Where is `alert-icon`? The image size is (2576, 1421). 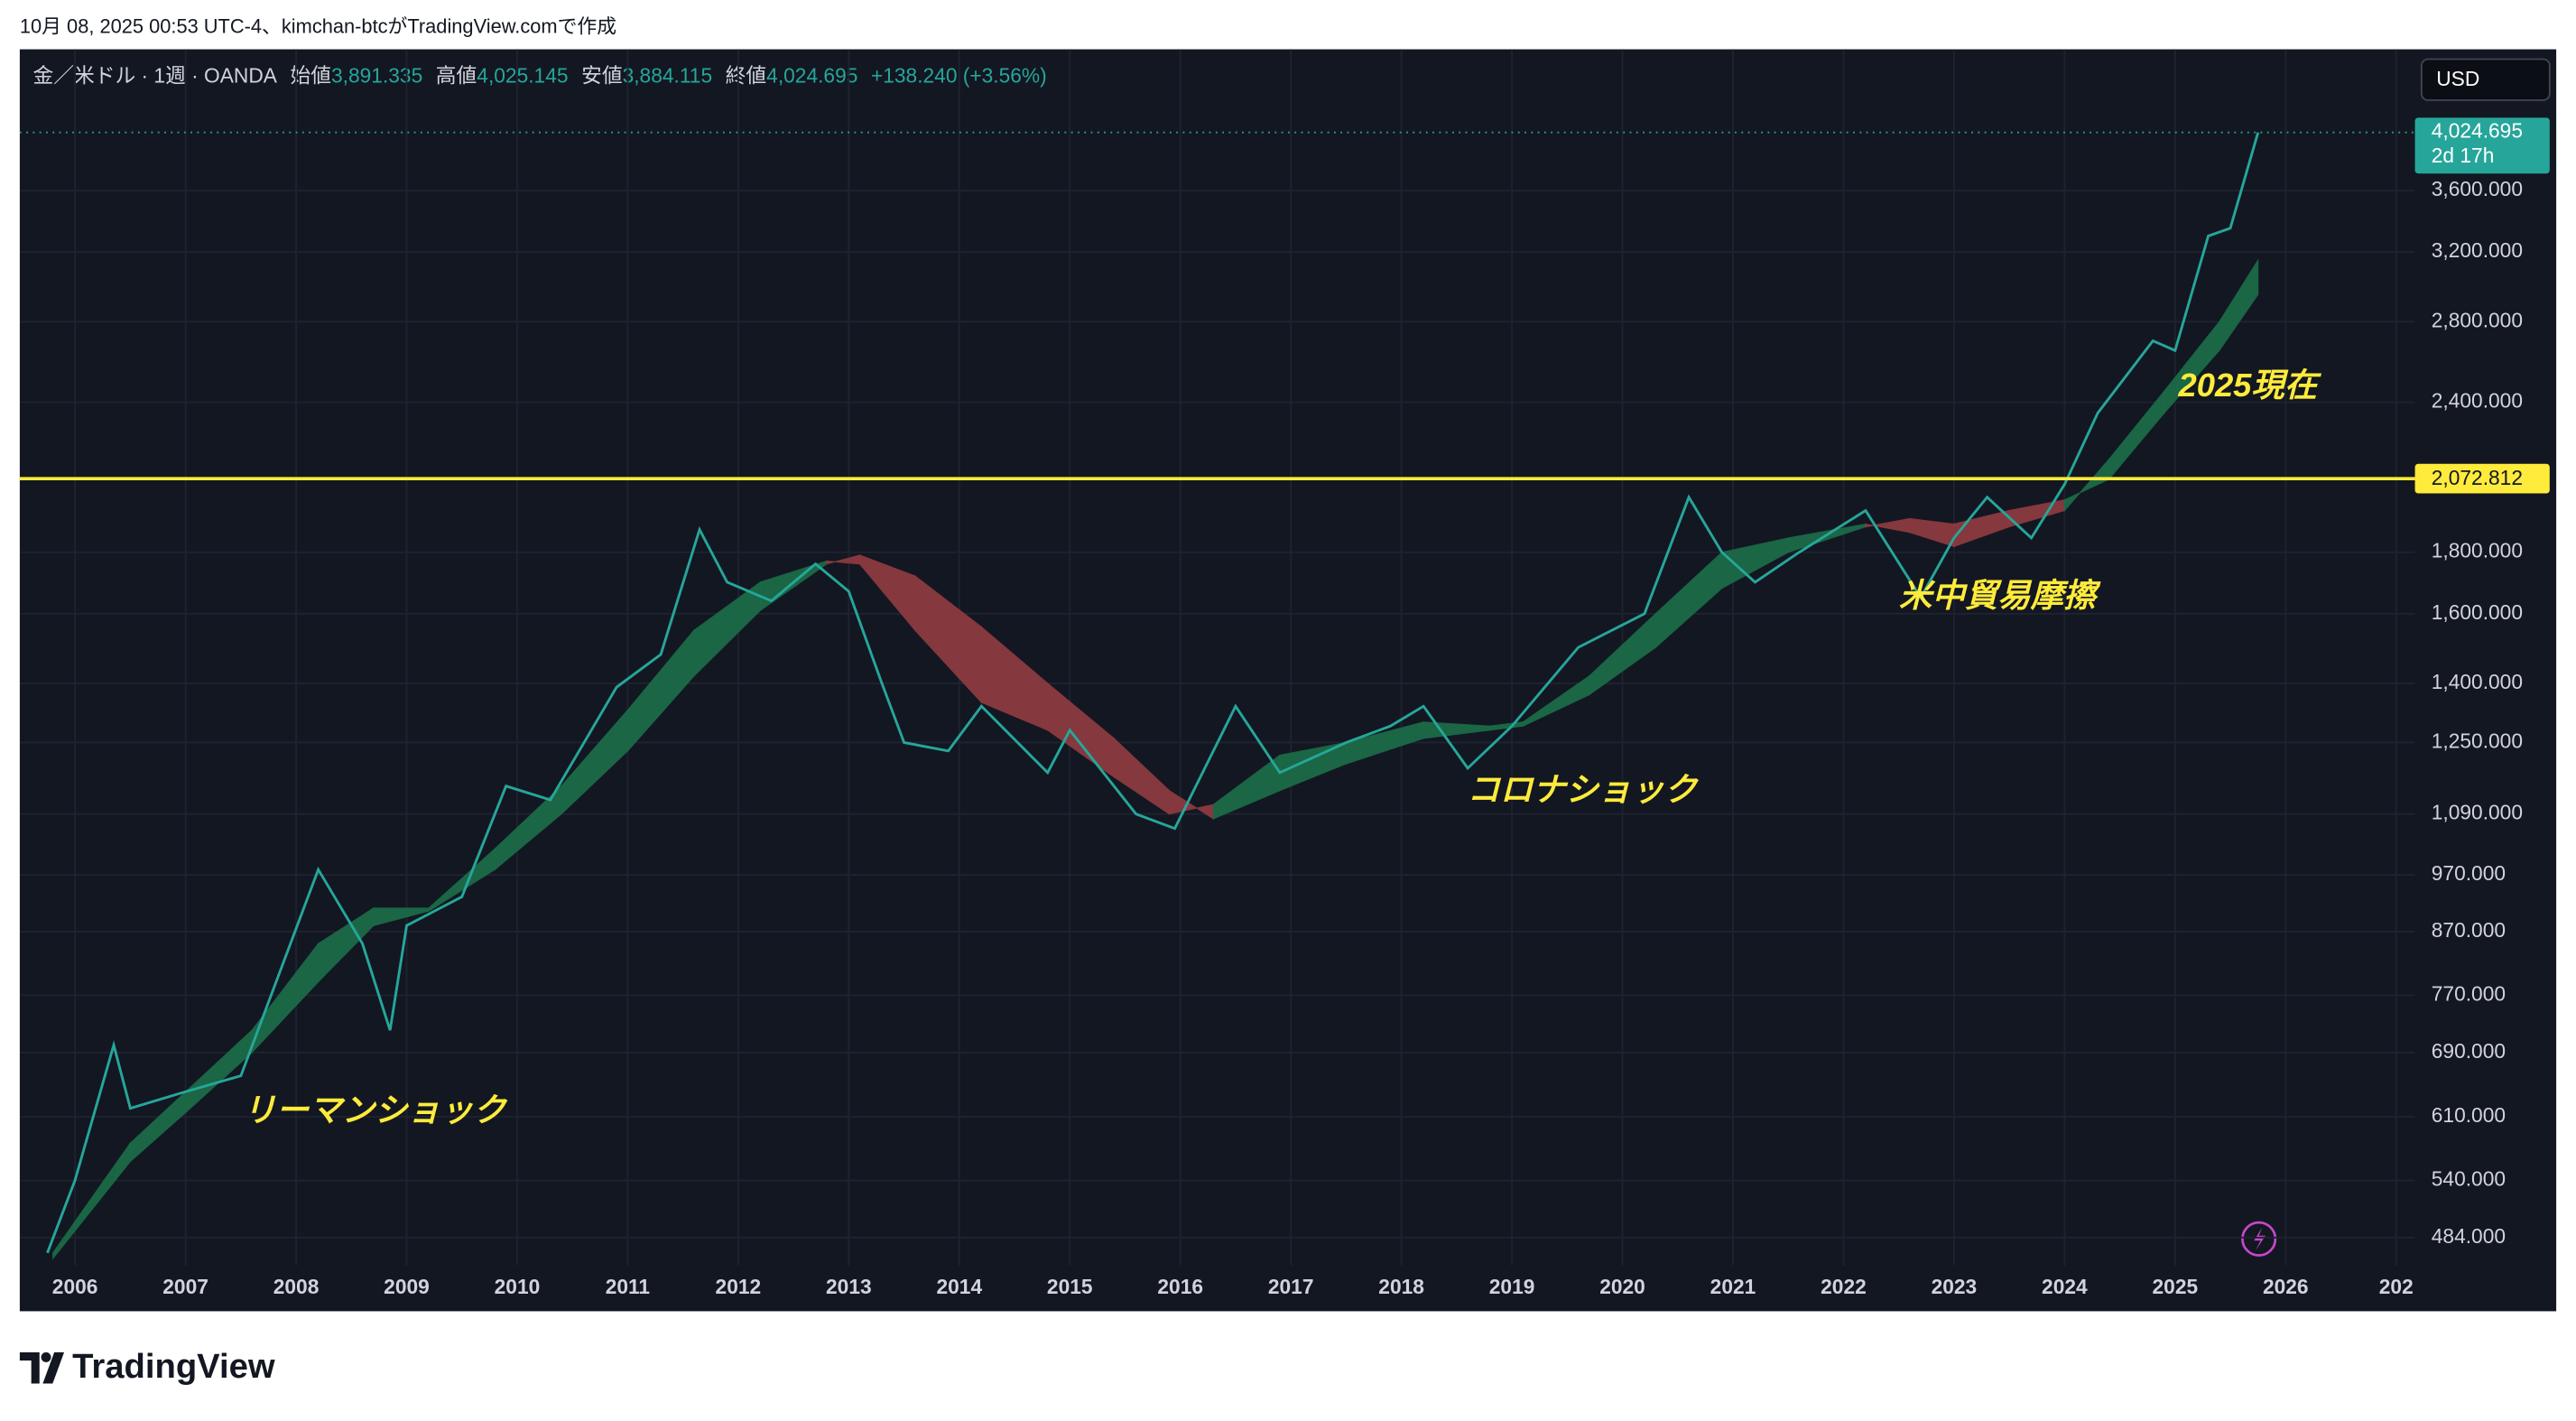 alert-icon is located at coordinates (2259, 1239).